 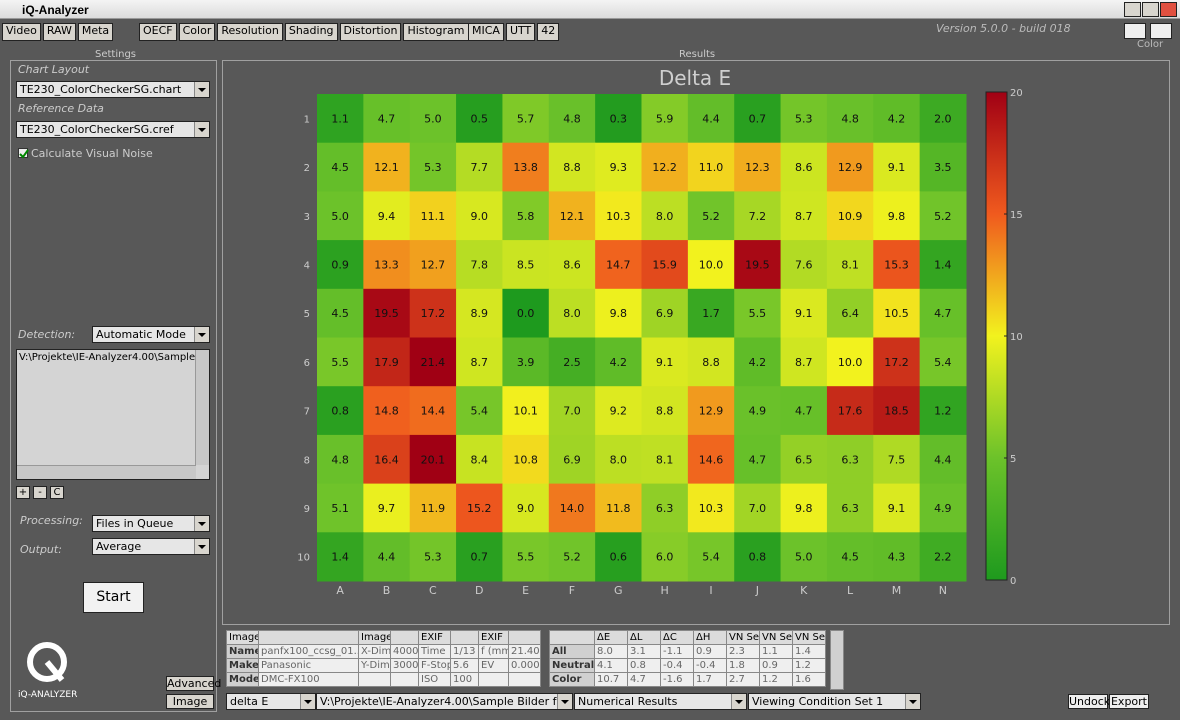 What do you see at coordinates (644, 651) in the screenshot?
I see `table-cell: 3.1` at bounding box center [644, 651].